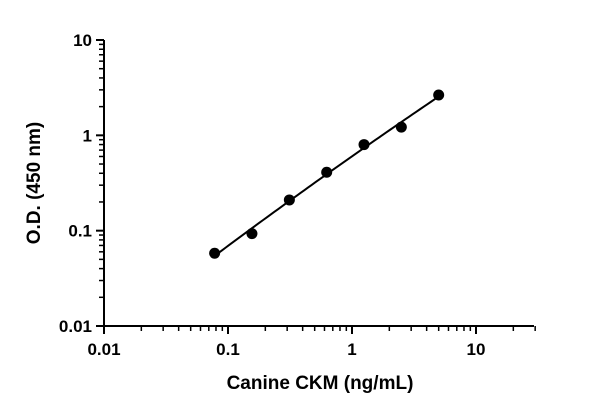 The image size is (600, 415). What do you see at coordinates (75, 326) in the screenshot?
I see `y-tick-label: 0.01` at bounding box center [75, 326].